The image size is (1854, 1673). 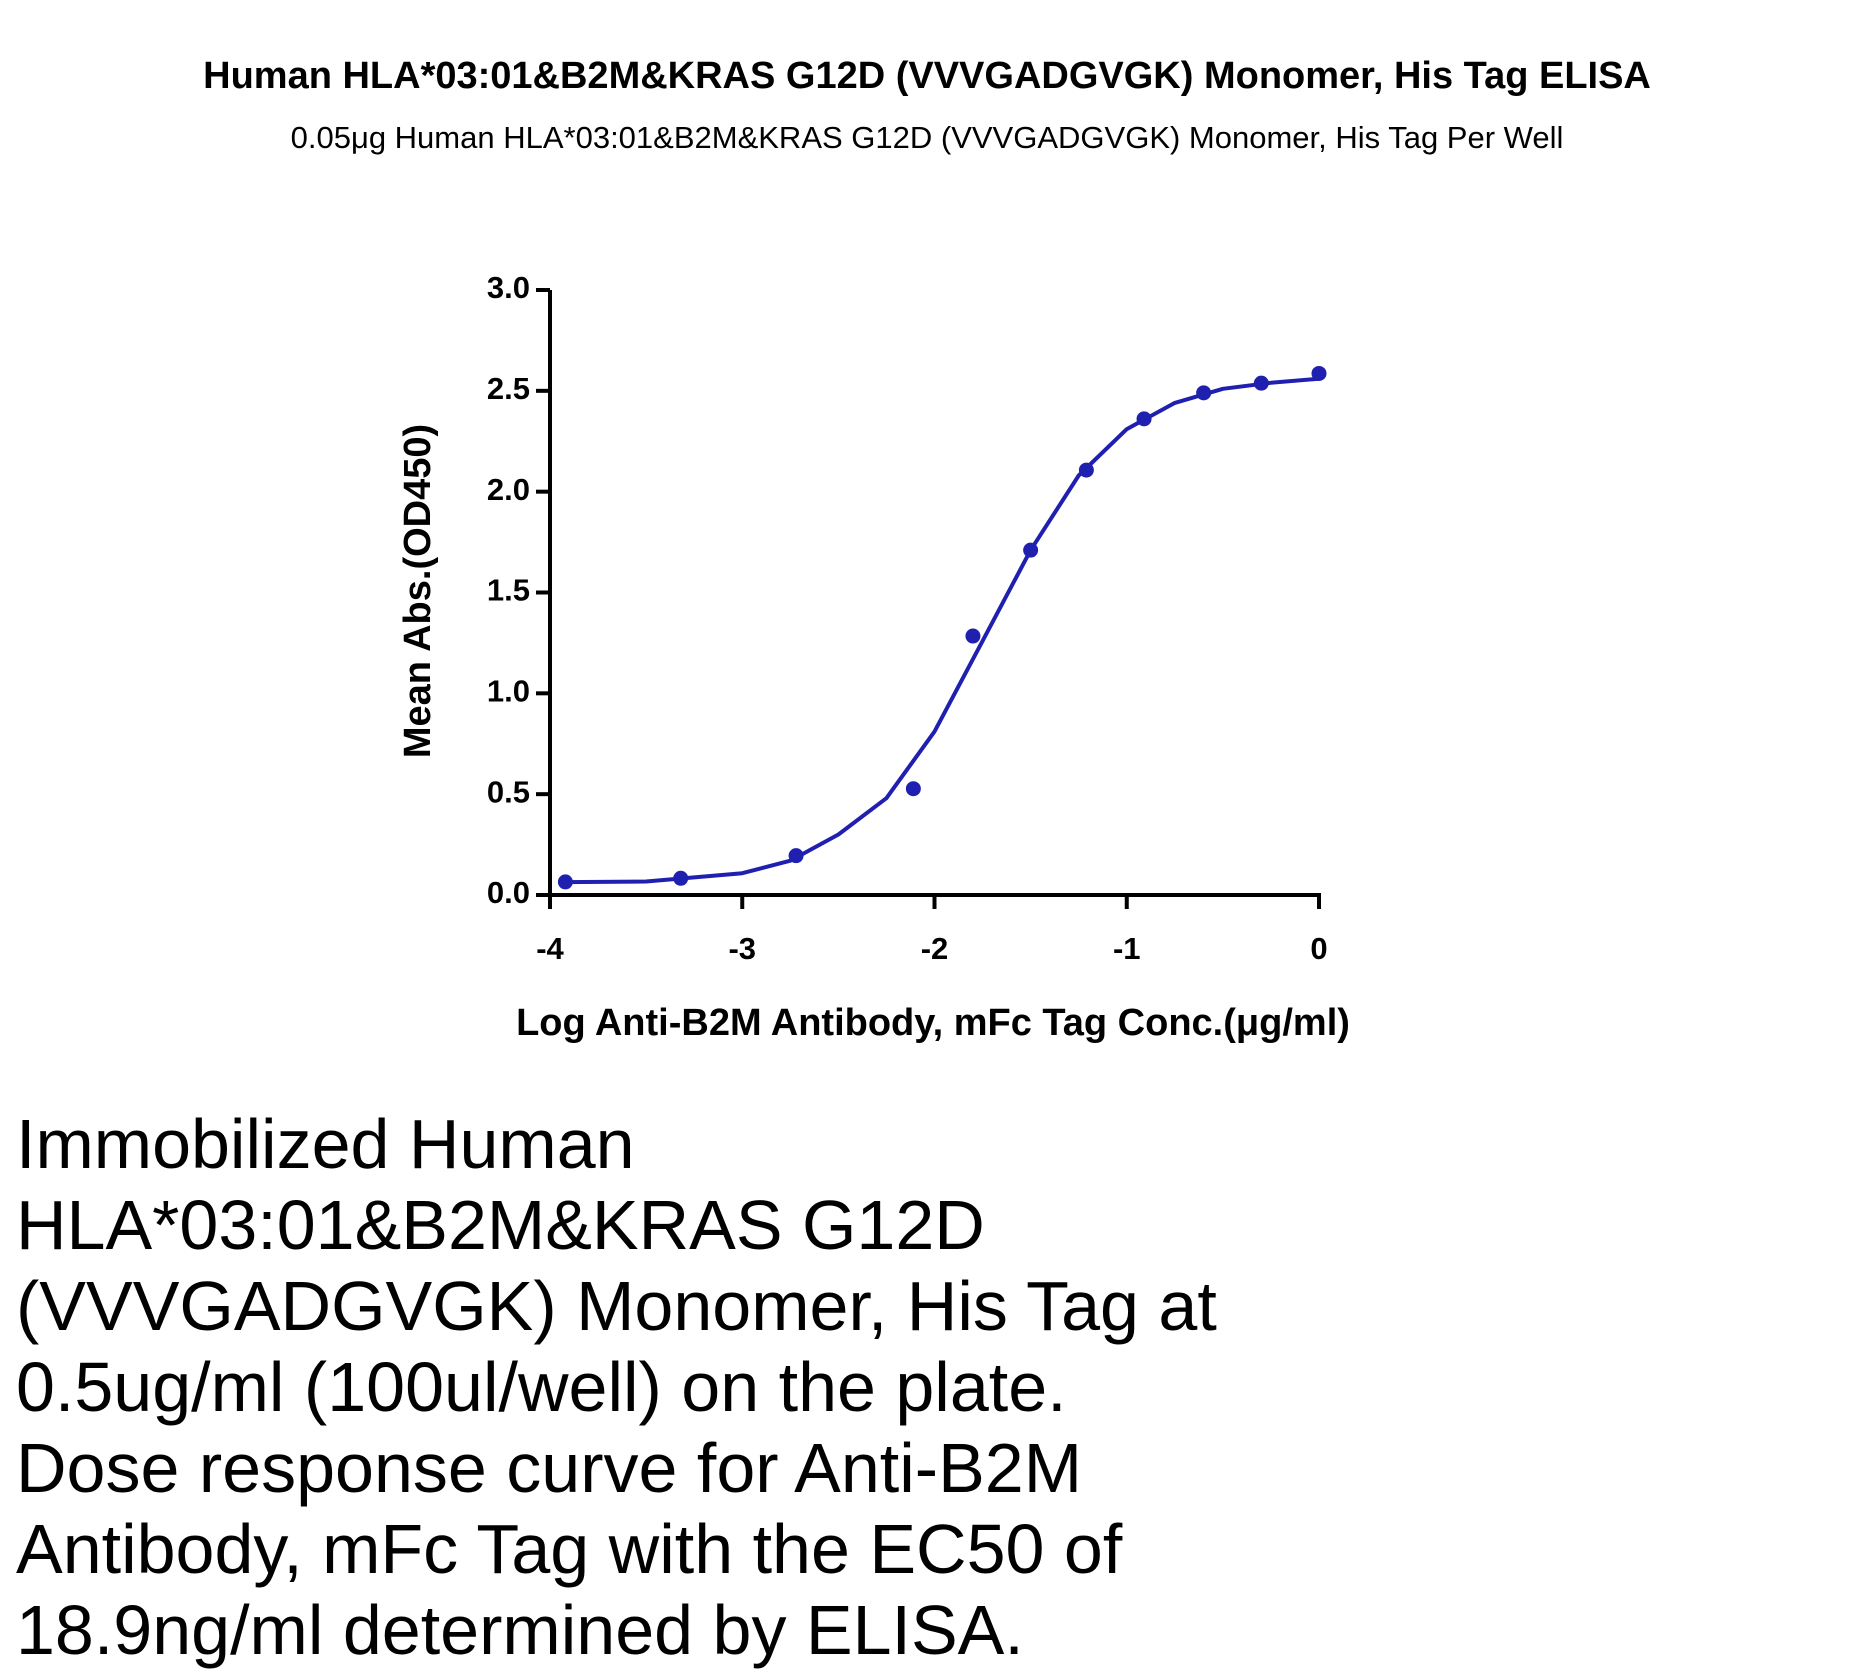 I want to click on fit-curve, so click(x=942, y=630).